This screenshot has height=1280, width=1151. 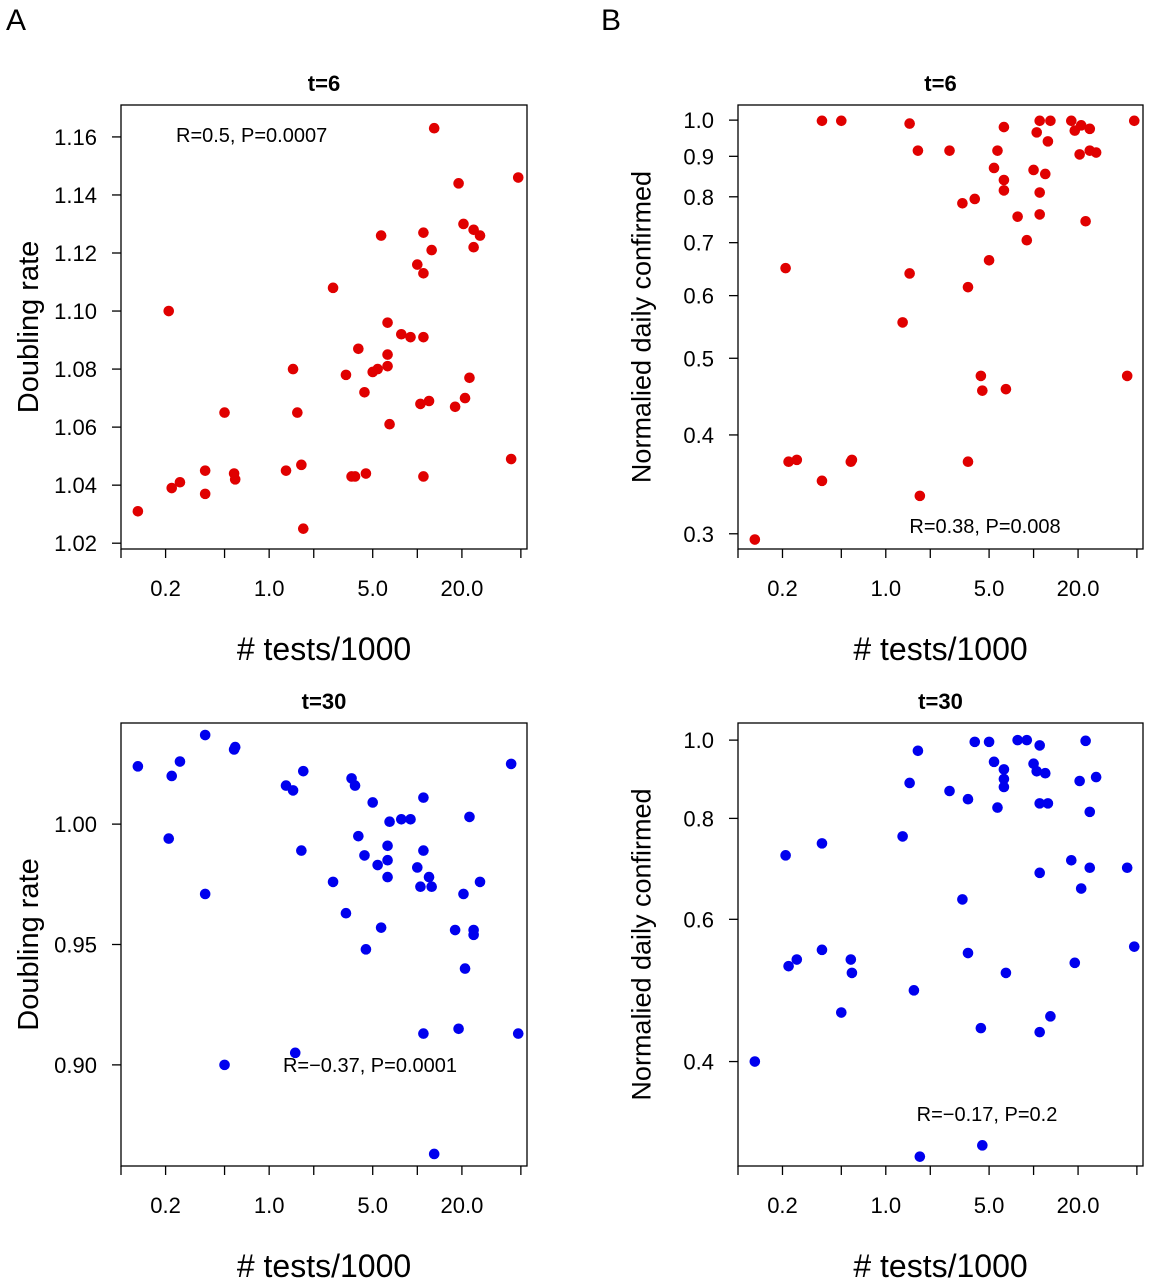 I want to click on y-tick-label: 1.06, so click(x=75, y=427).